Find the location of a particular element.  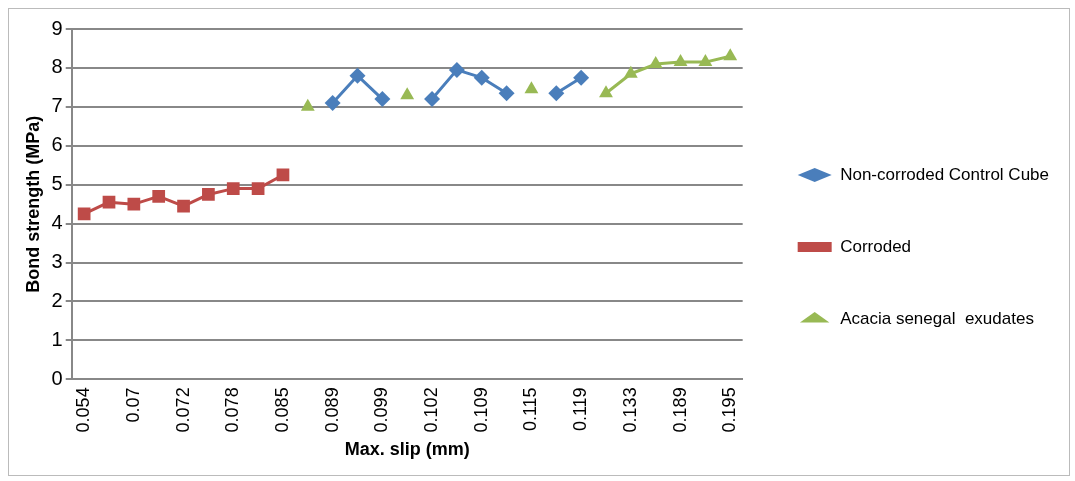

legend-label: Non-corroded Control Cube is located at coordinates (945, 174).